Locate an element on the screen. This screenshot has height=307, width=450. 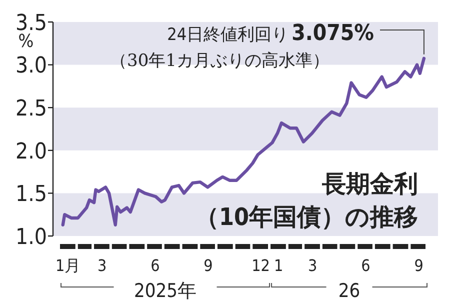
y-tick-label: 1.0 is located at coordinates (31, 237).